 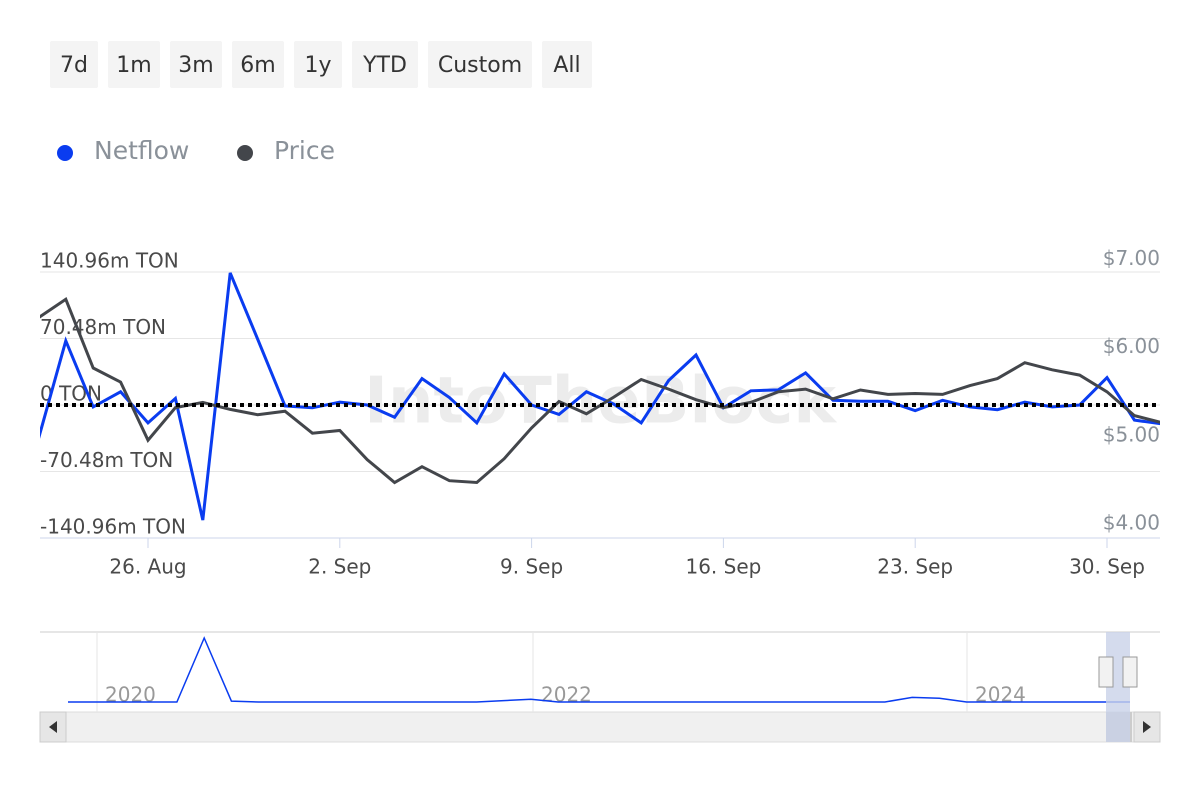 What do you see at coordinates (106, 460) in the screenshot?
I see `y-tick-label: -70.48m TON` at bounding box center [106, 460].